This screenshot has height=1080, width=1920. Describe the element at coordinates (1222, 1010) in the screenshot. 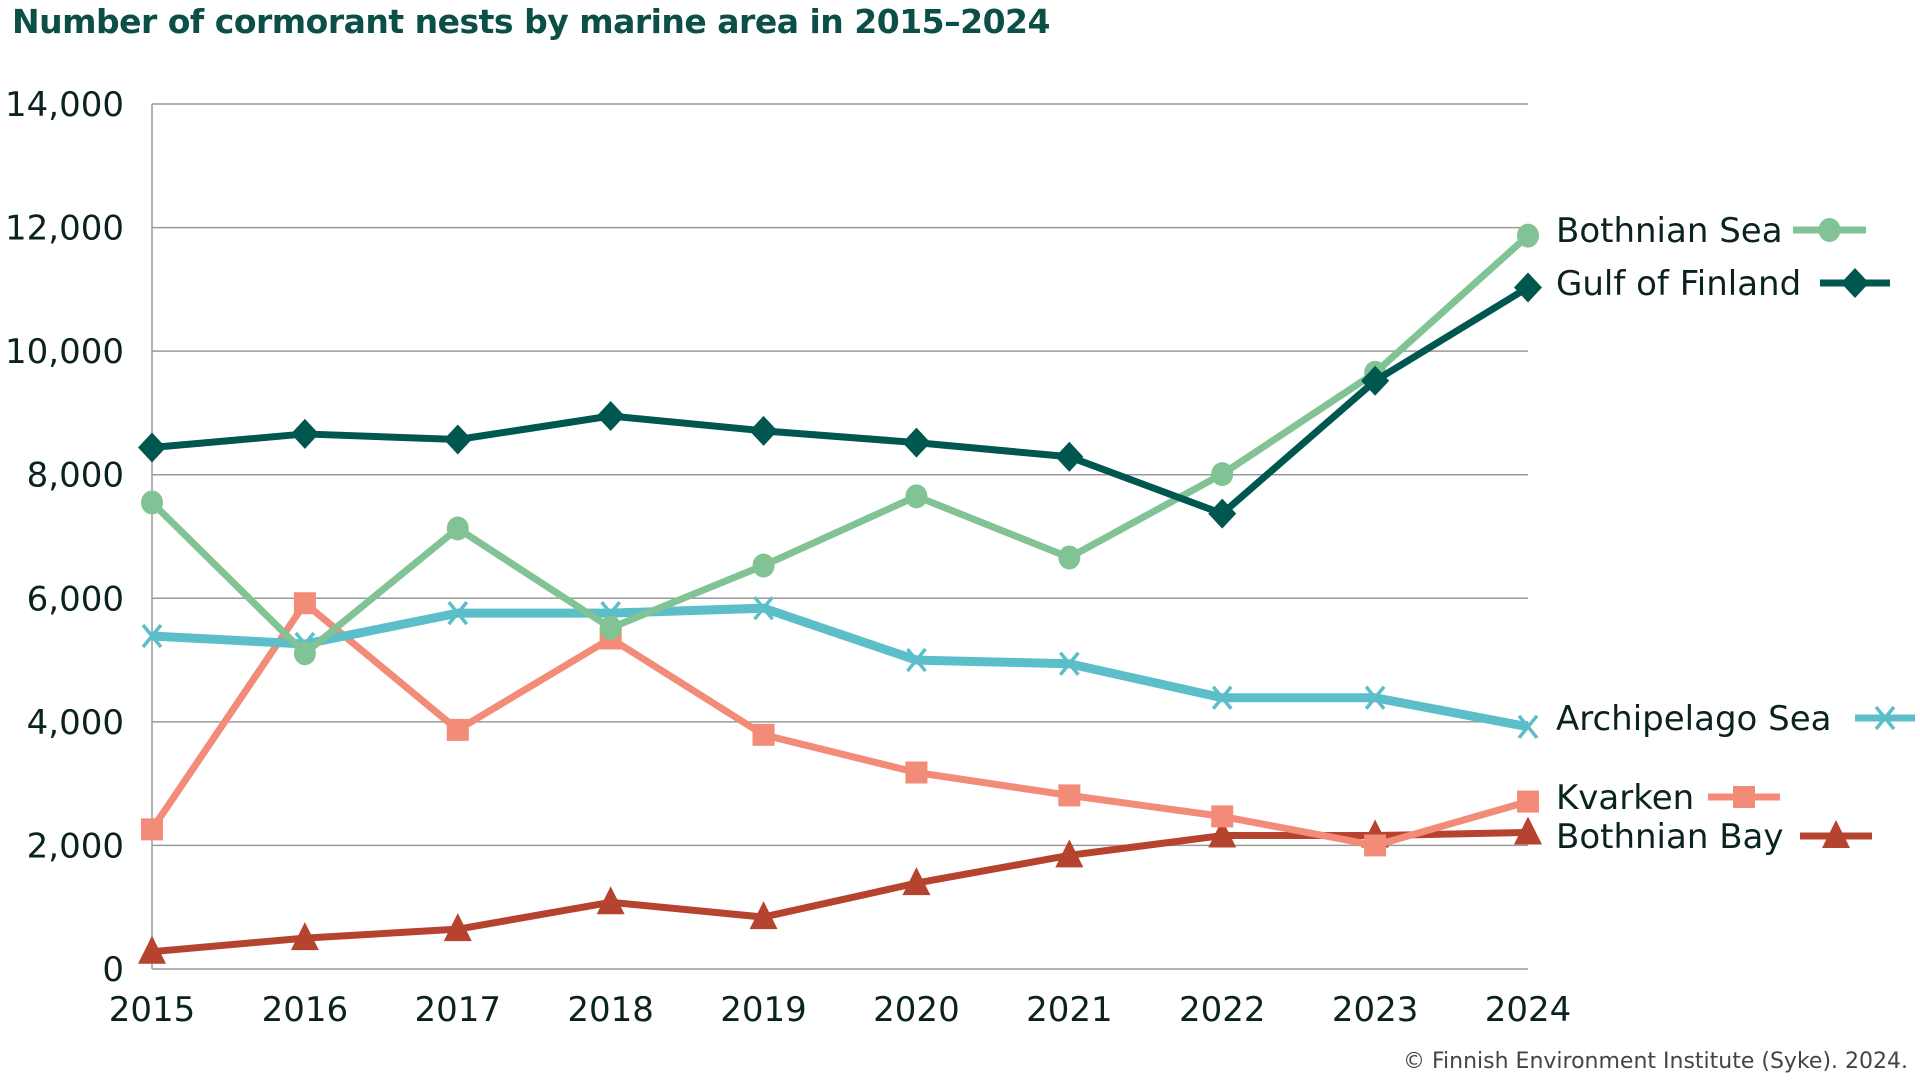

I see `x-tick-label: 2022` at that location.